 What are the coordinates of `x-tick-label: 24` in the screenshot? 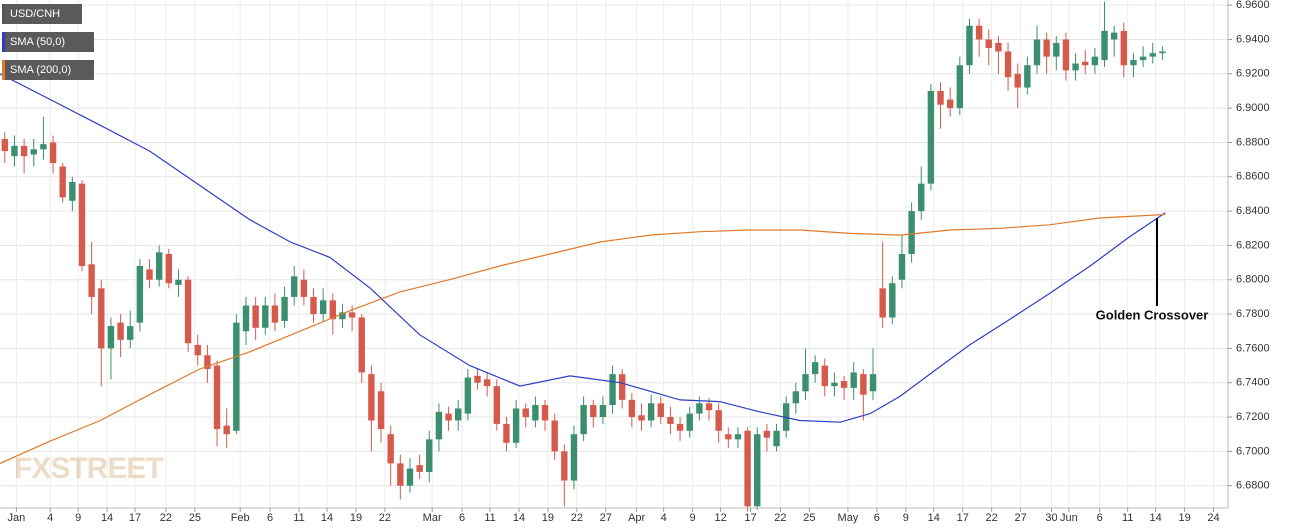 It's located at (1213, 518).